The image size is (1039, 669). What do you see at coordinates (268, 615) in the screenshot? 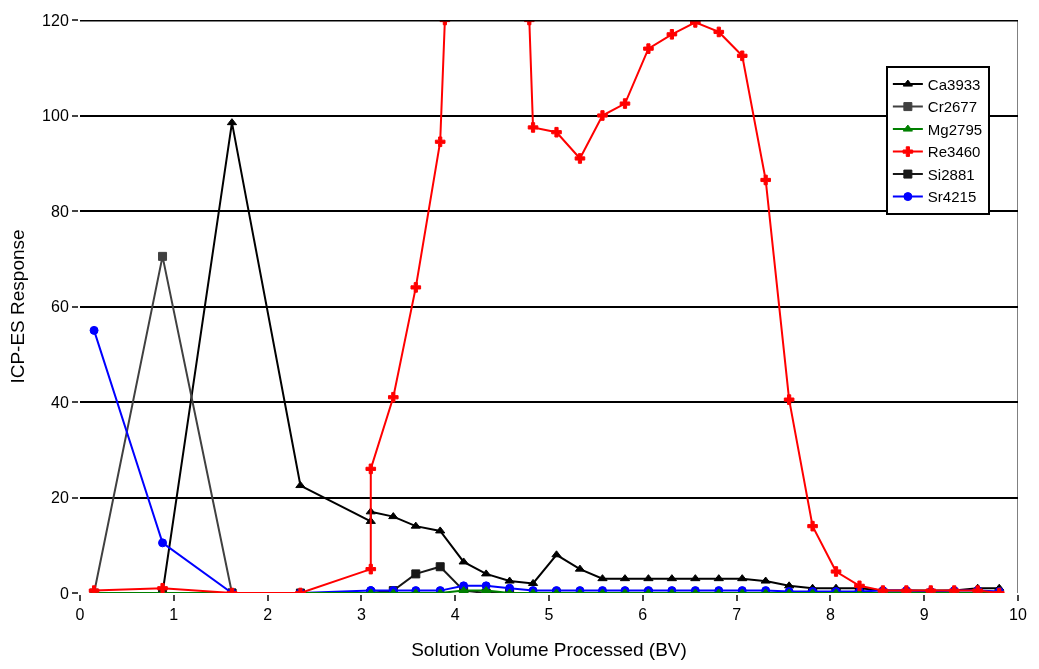
I see `x-tick-label: 2` at bounding box center [268, 615].